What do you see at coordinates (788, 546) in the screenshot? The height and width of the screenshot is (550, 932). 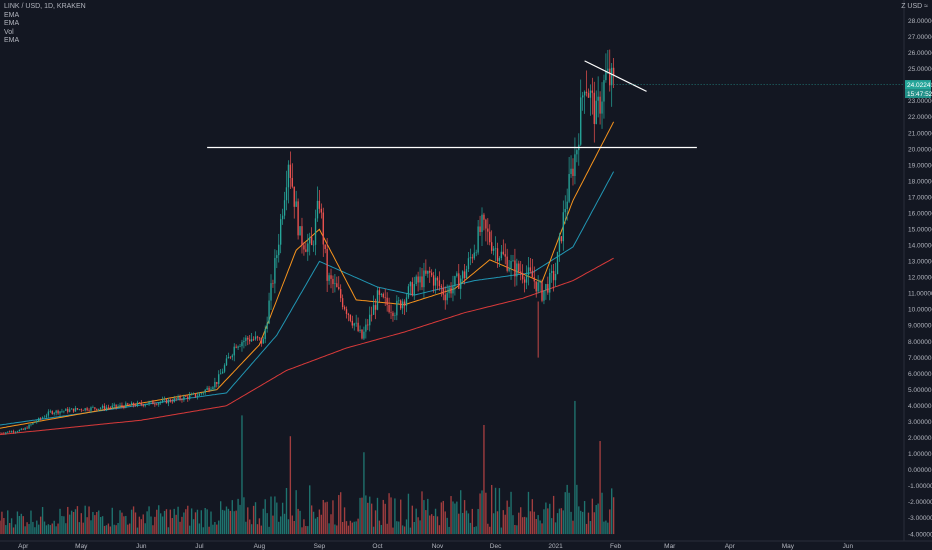 I see `time-tick-label: May` at bounding box center [788, 546].